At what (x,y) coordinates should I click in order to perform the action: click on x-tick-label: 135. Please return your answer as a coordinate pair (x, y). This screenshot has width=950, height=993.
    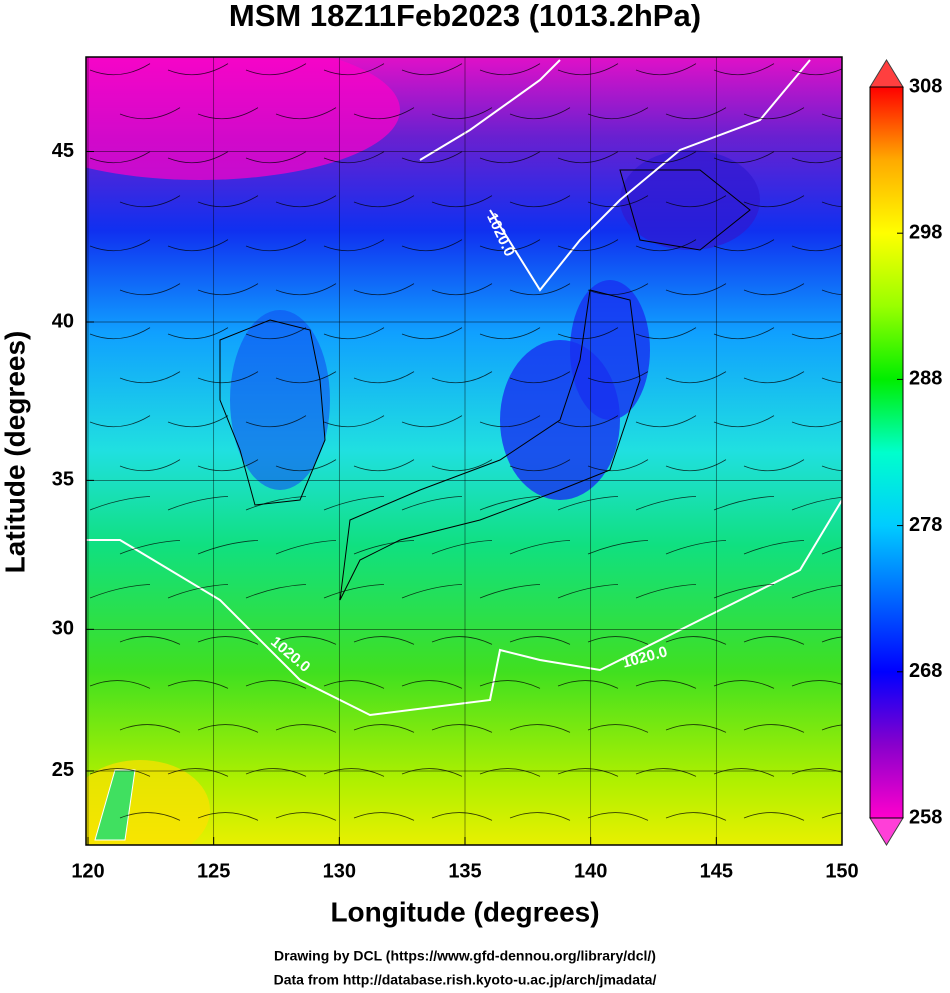
    Looking at the image, I should click on (464, 871).